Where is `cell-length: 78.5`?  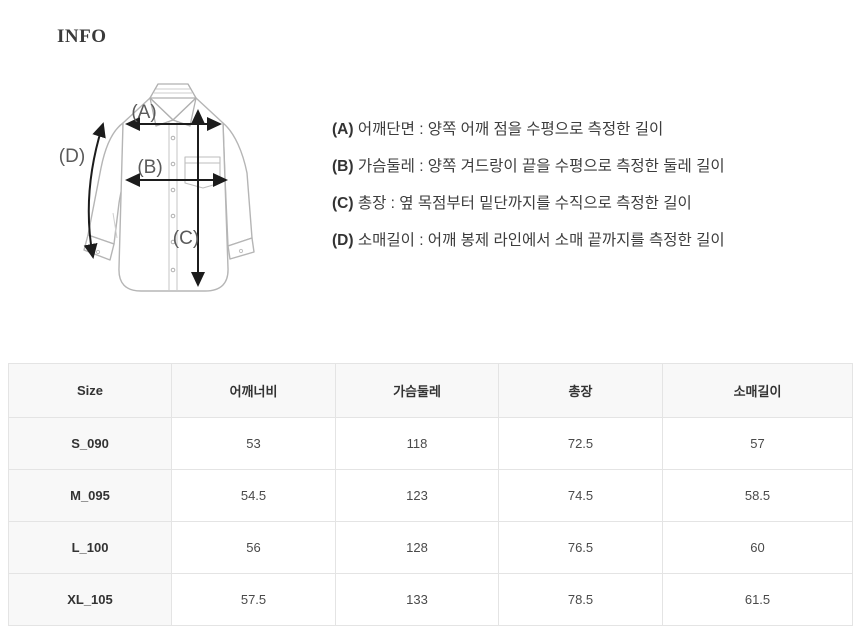
cell-length: 78.5 is located at coordinates (580, 599).